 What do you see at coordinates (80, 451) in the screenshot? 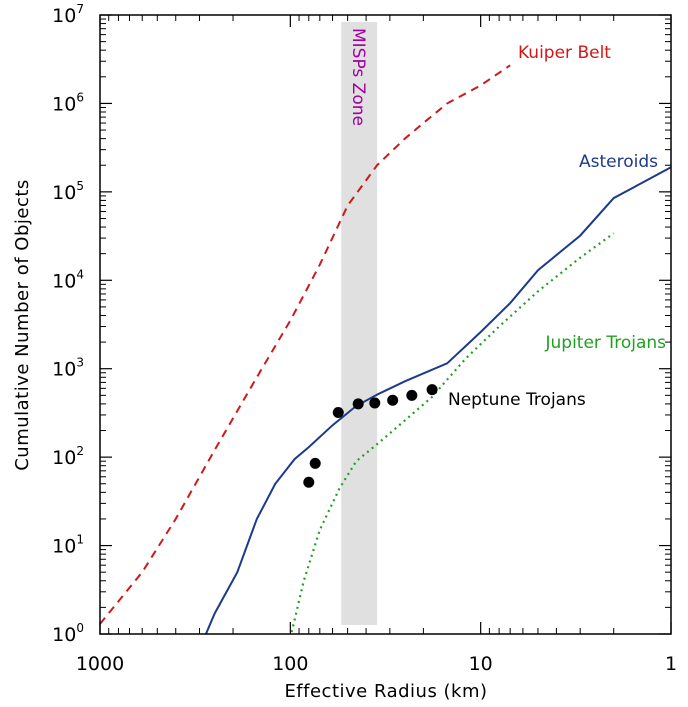
I see `y-tick-exponent: 2` at bounding box center [80, 451].